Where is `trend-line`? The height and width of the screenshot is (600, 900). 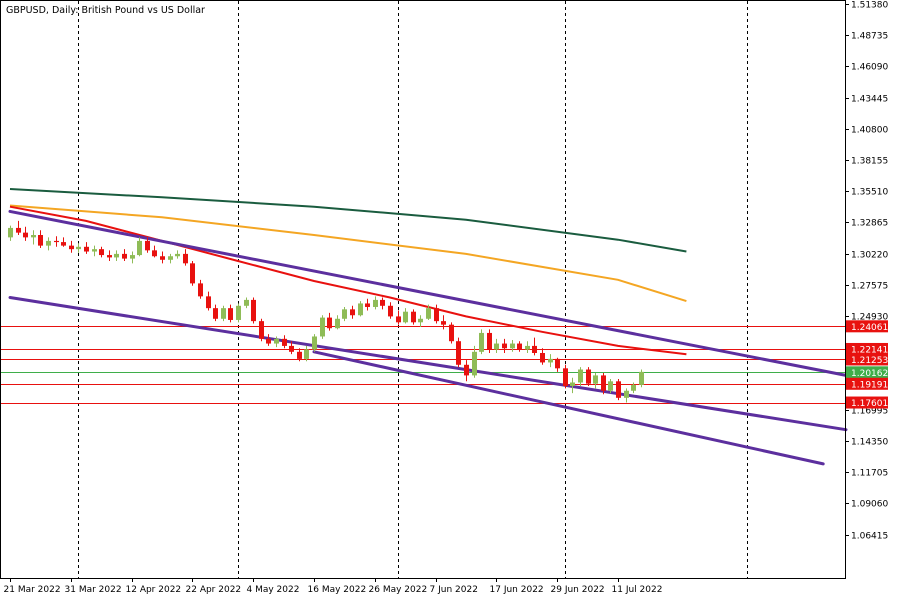
trend-line is located at coordinates (568, 408).